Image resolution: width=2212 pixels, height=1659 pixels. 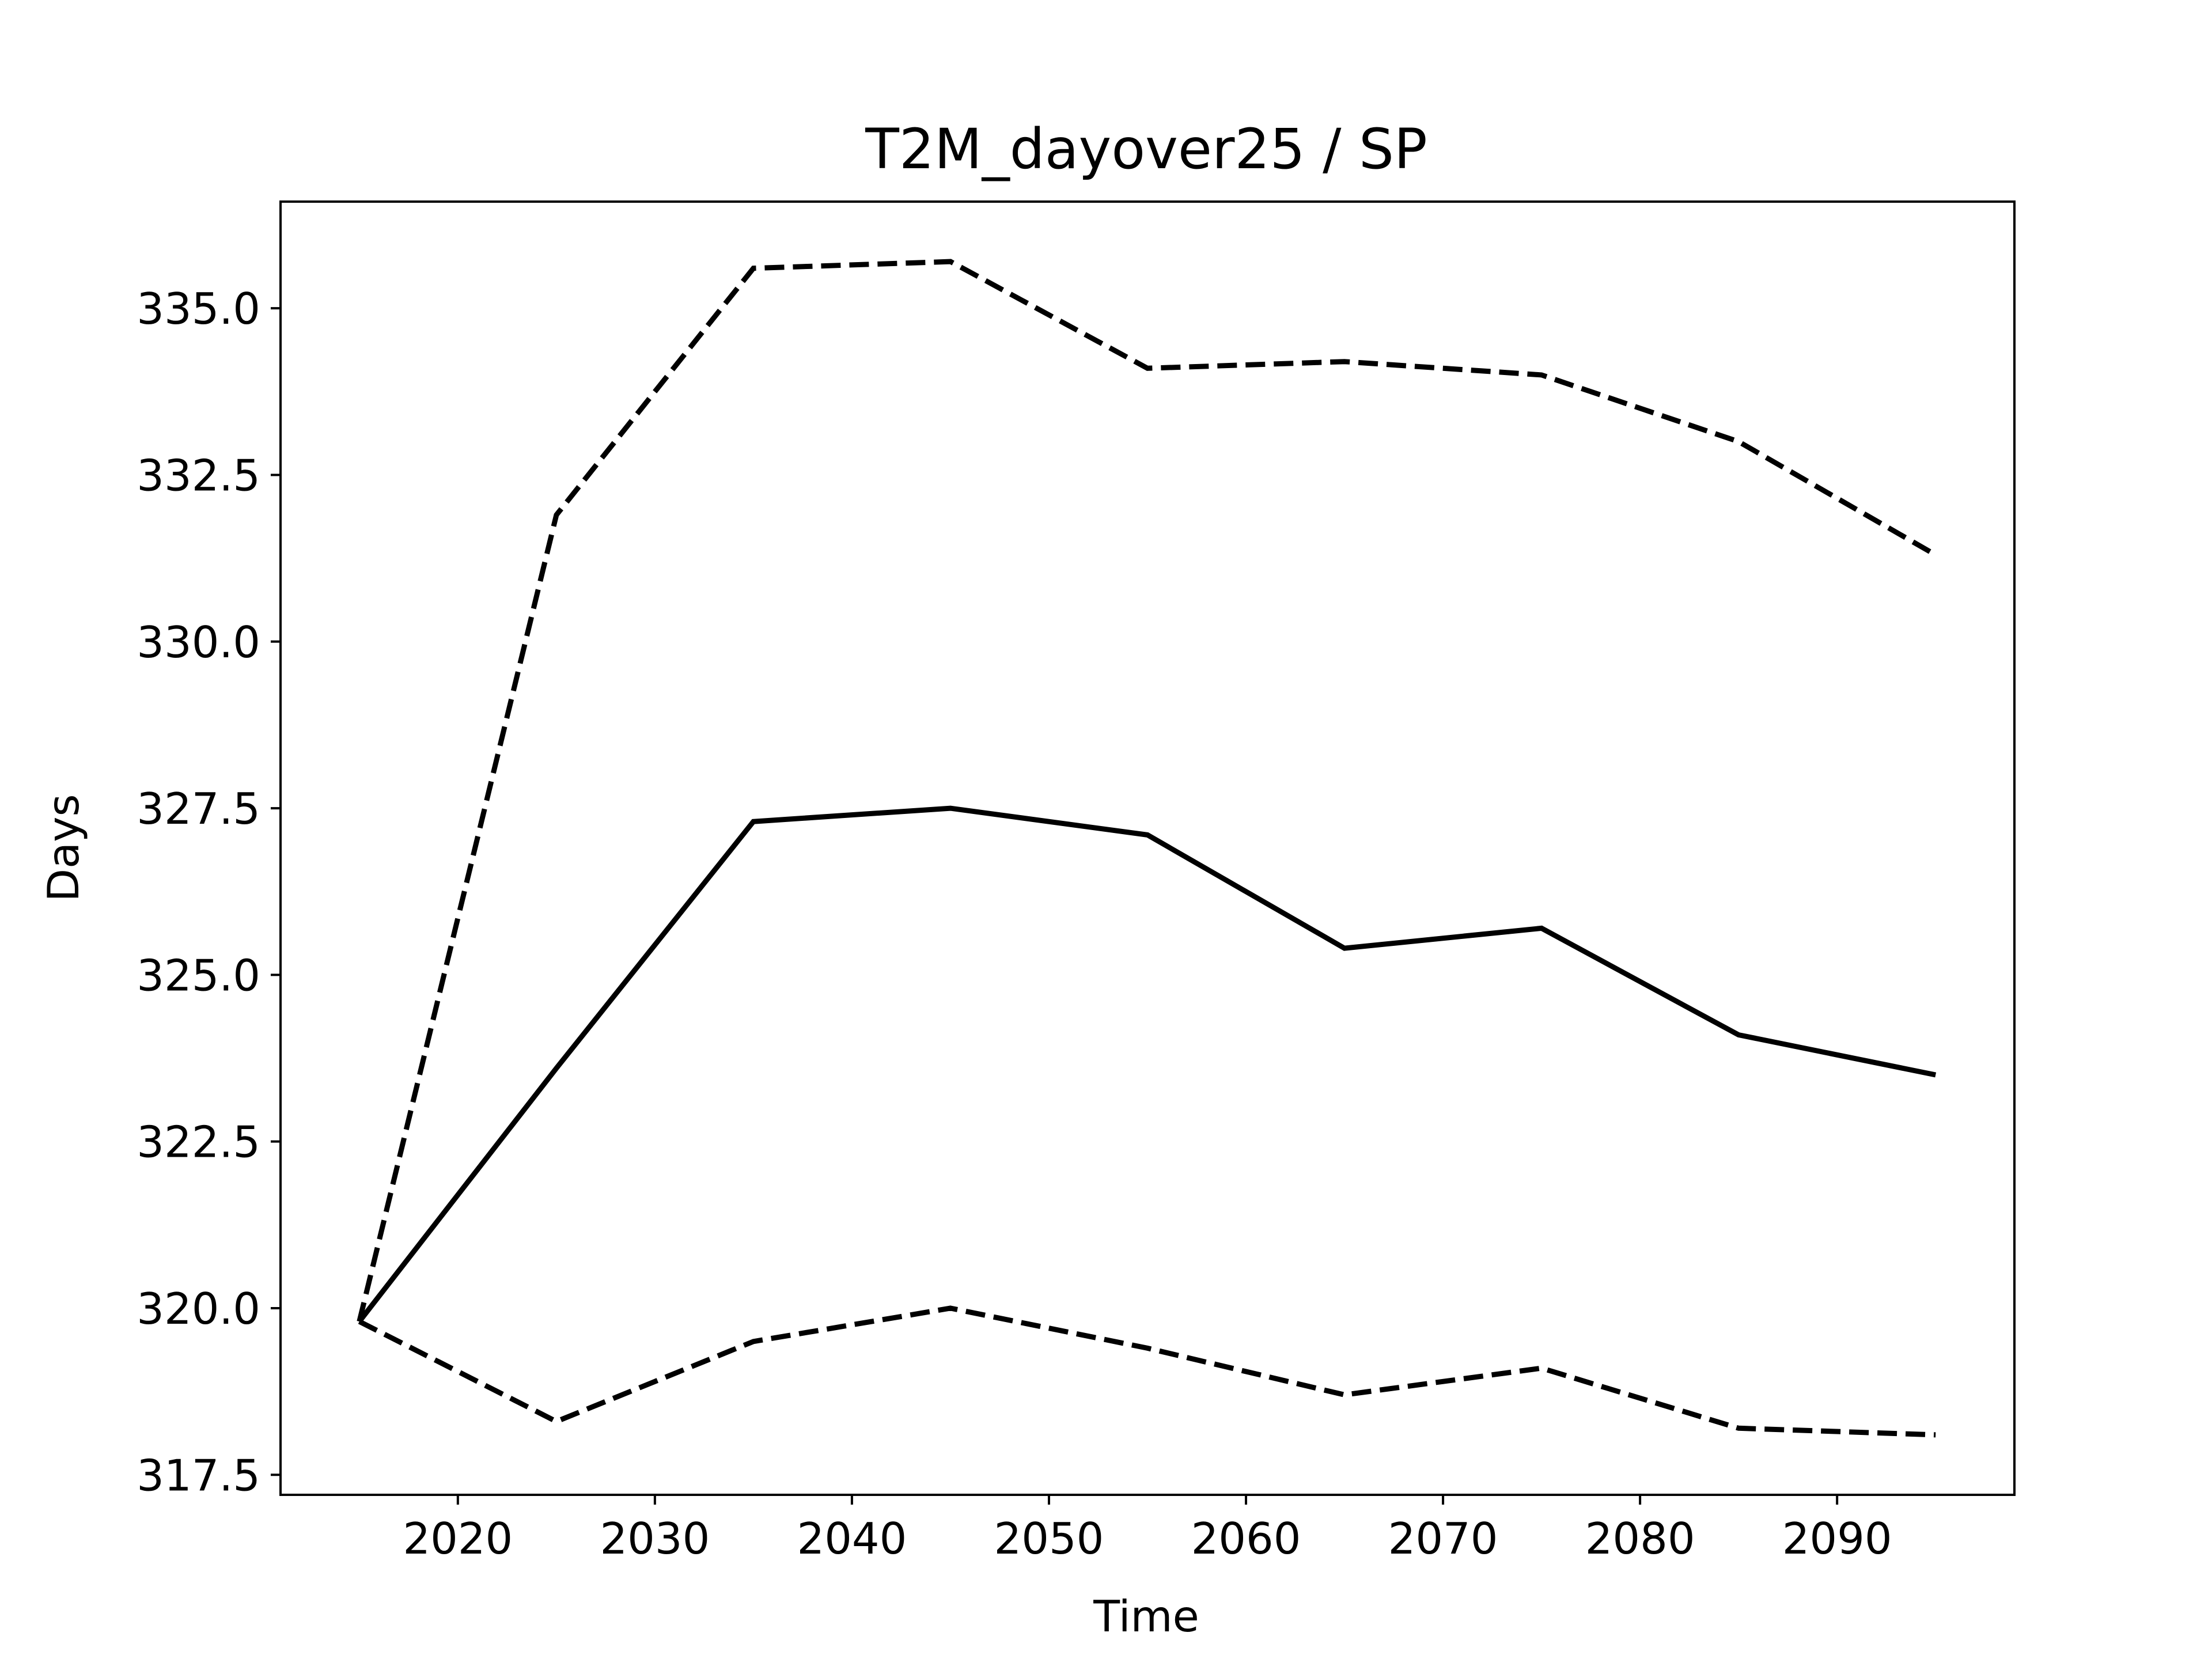 What do you see at coordinates (1147, 1529) in the screenshot?
I see `x-axis-ticks: 2020 2030 2040 2050 2060 2070 2080 2090` at bounding box center [1147, 1529].